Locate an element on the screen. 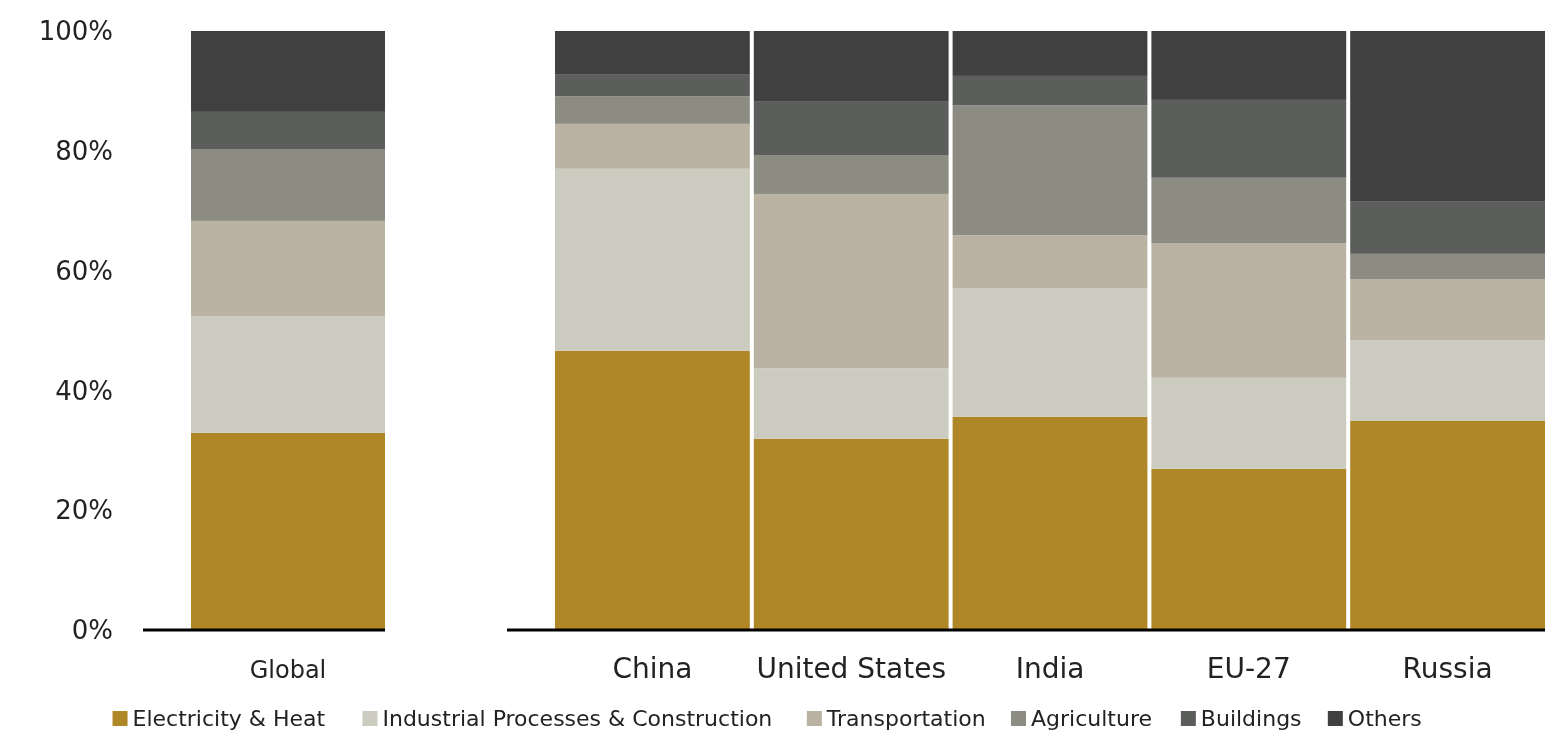 Image resolution: width=1553 pixels, height=734 pixels. legend-label: Buildings is located at coordinates (1251, 718).